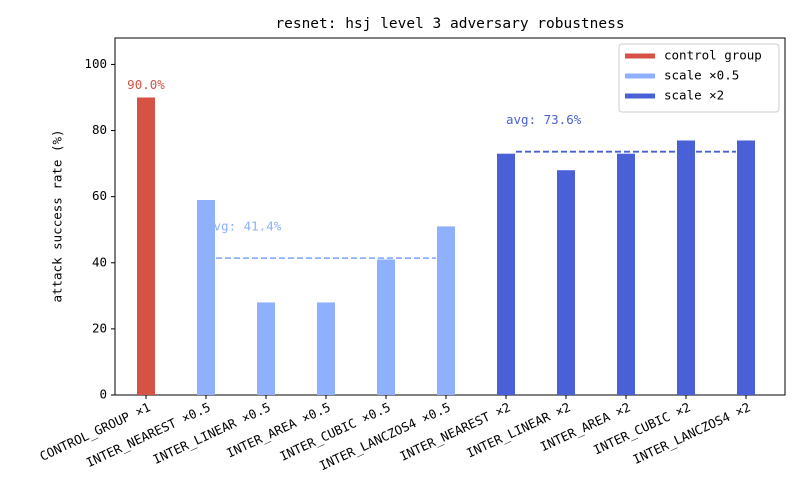 This screenshot has width=800, height=504. I want to click on y-tick-label: 20, so click(99, 327).